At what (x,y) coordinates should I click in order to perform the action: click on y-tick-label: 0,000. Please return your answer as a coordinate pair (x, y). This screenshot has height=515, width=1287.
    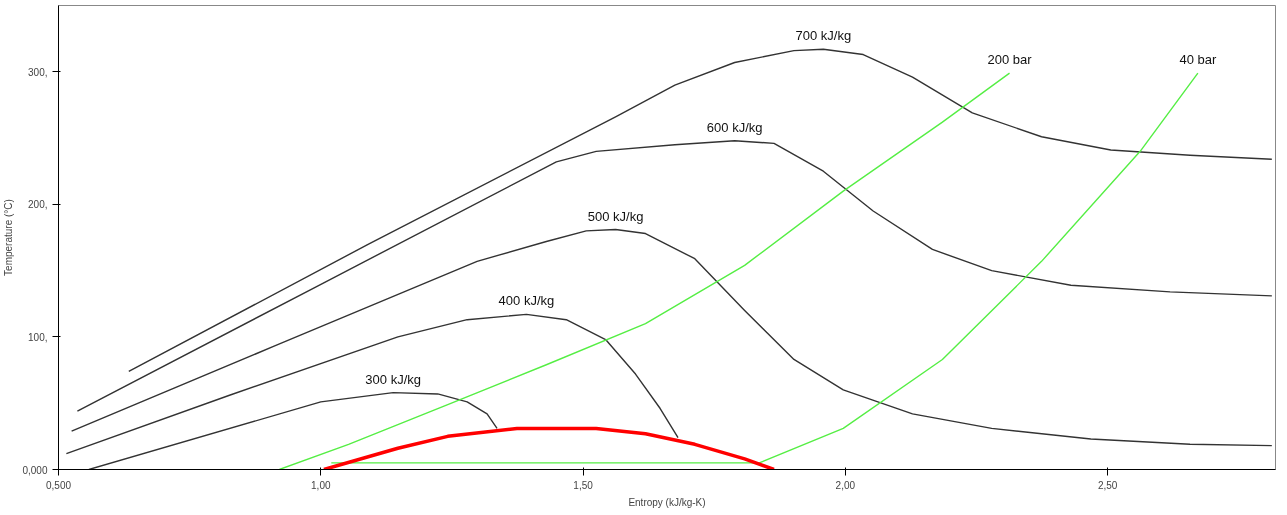
    Looking at the image, I should click on (35, 470).